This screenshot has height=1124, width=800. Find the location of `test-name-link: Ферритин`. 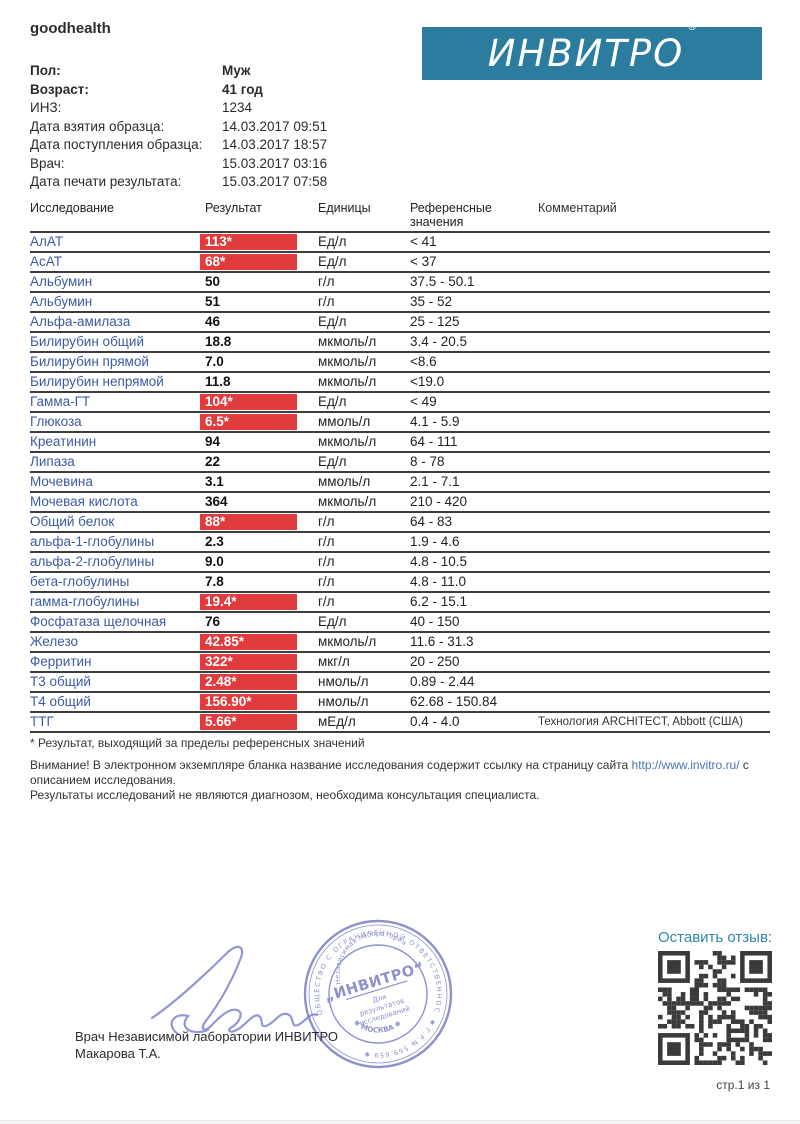

test-name-link: Ферритин is located at coordinates (61, 661).